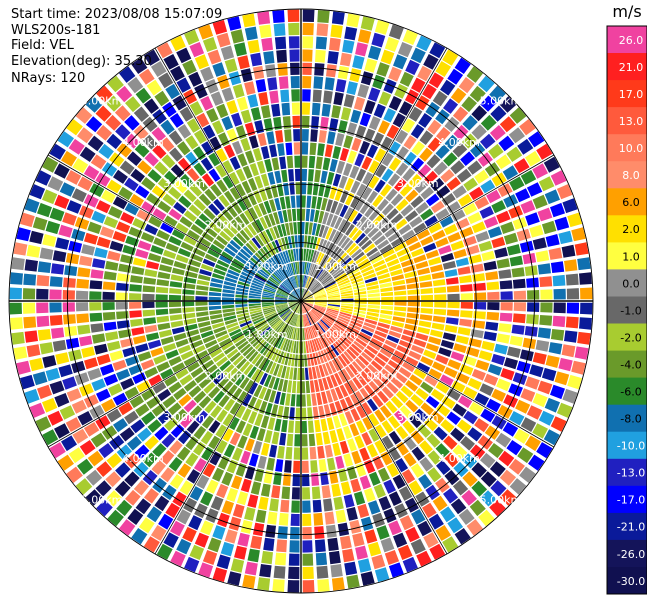  I want to click on colorbar-tick-label: 17.0, so click(631, 94).